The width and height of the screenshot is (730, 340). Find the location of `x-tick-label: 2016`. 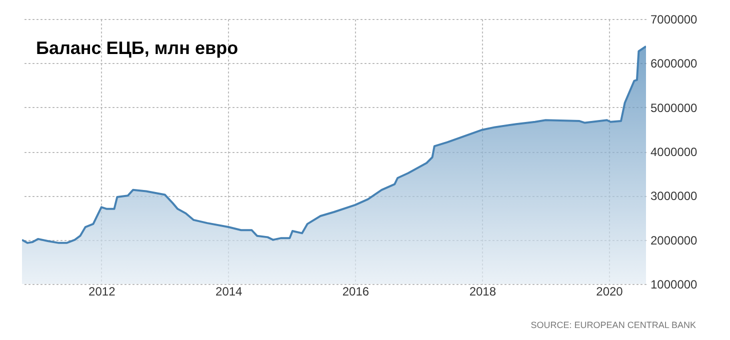

x-tick-label: 2016 is located at coordinates (356, 291).